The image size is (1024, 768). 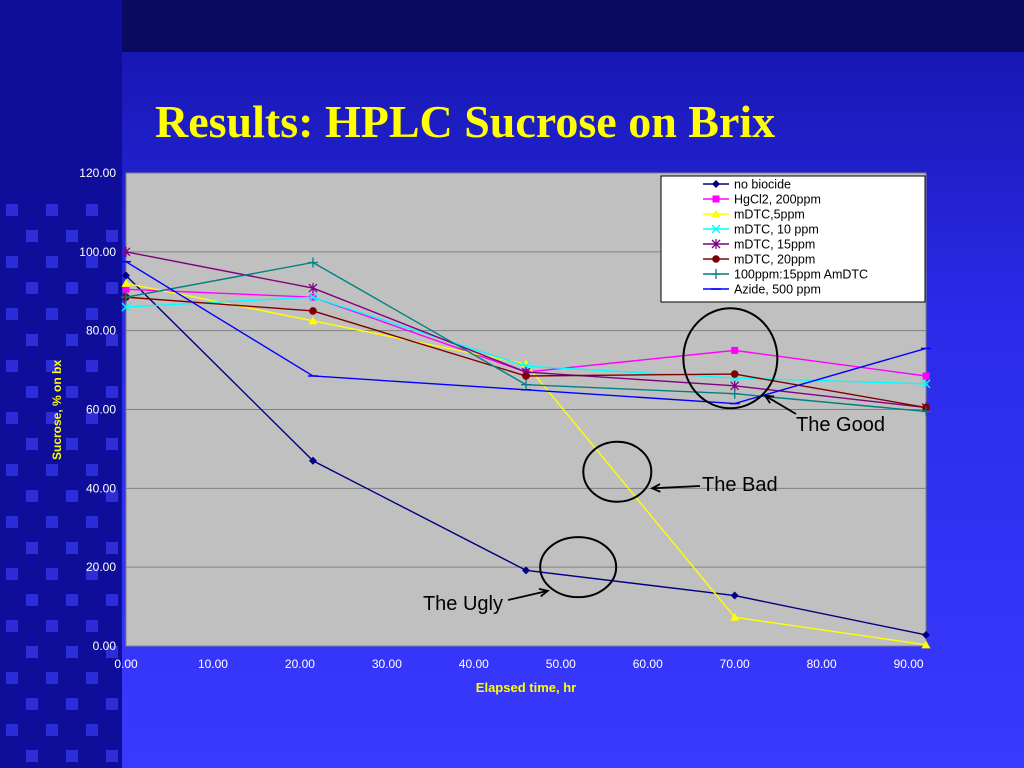 What do you see at coordinates (465, 121) in the screenshot?
I see `slide-title: Results: HPLC Sucrose on Brix` at bounding box center [465, 121].